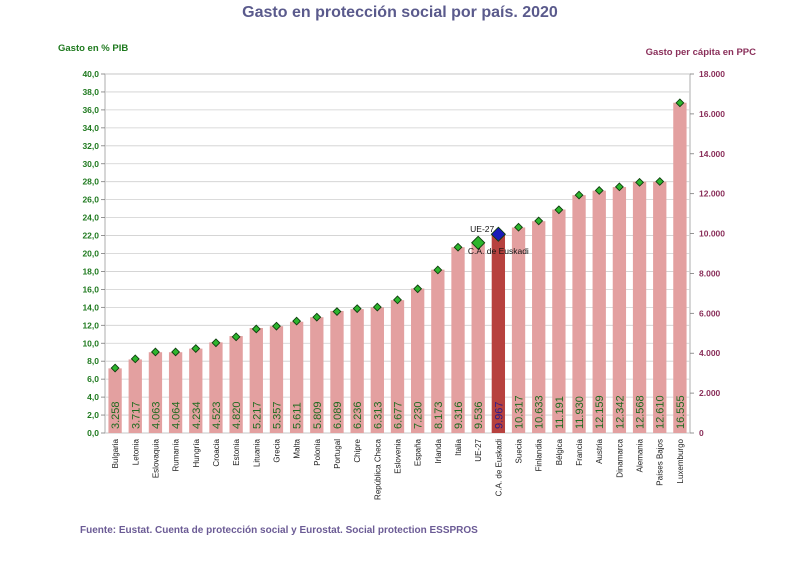 This screenshot has height=563, width=800. Describe the element at coordinates (701, 433) in the screenshot. I see `y2-tick-label: 0` at that location.